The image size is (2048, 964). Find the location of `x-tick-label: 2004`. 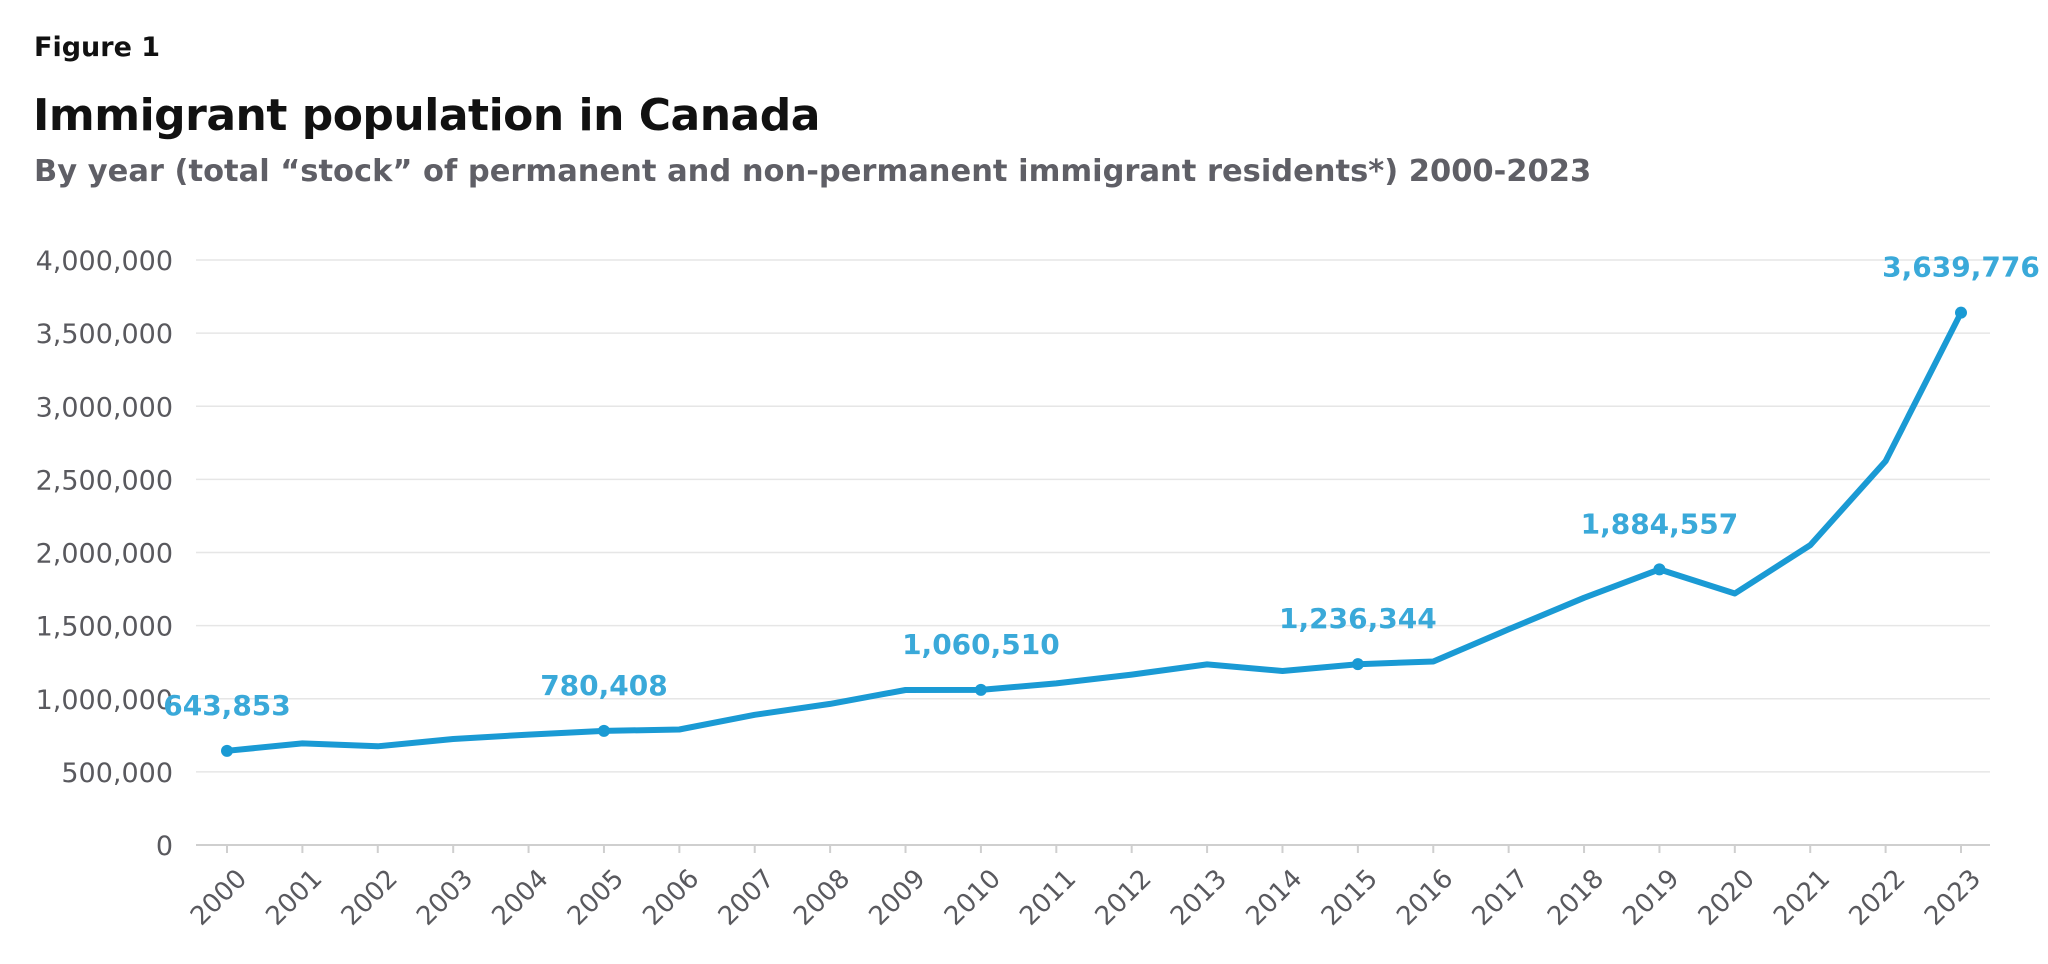

x-tick-label: 2004 is located at coordinates (521, 898).